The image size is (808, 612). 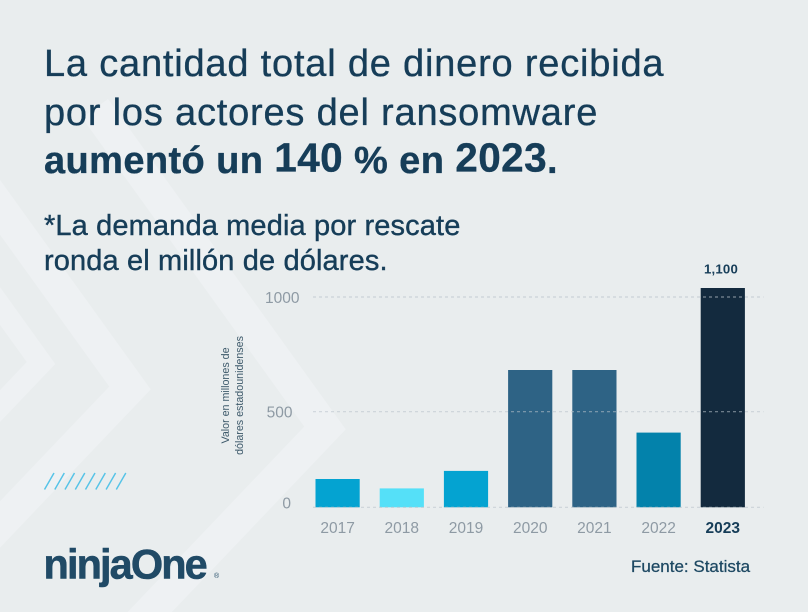 What do you see at coordinates (658, 528) in the screenshot?
I see `svg-text: 2022` at bounding box center [658, 528].